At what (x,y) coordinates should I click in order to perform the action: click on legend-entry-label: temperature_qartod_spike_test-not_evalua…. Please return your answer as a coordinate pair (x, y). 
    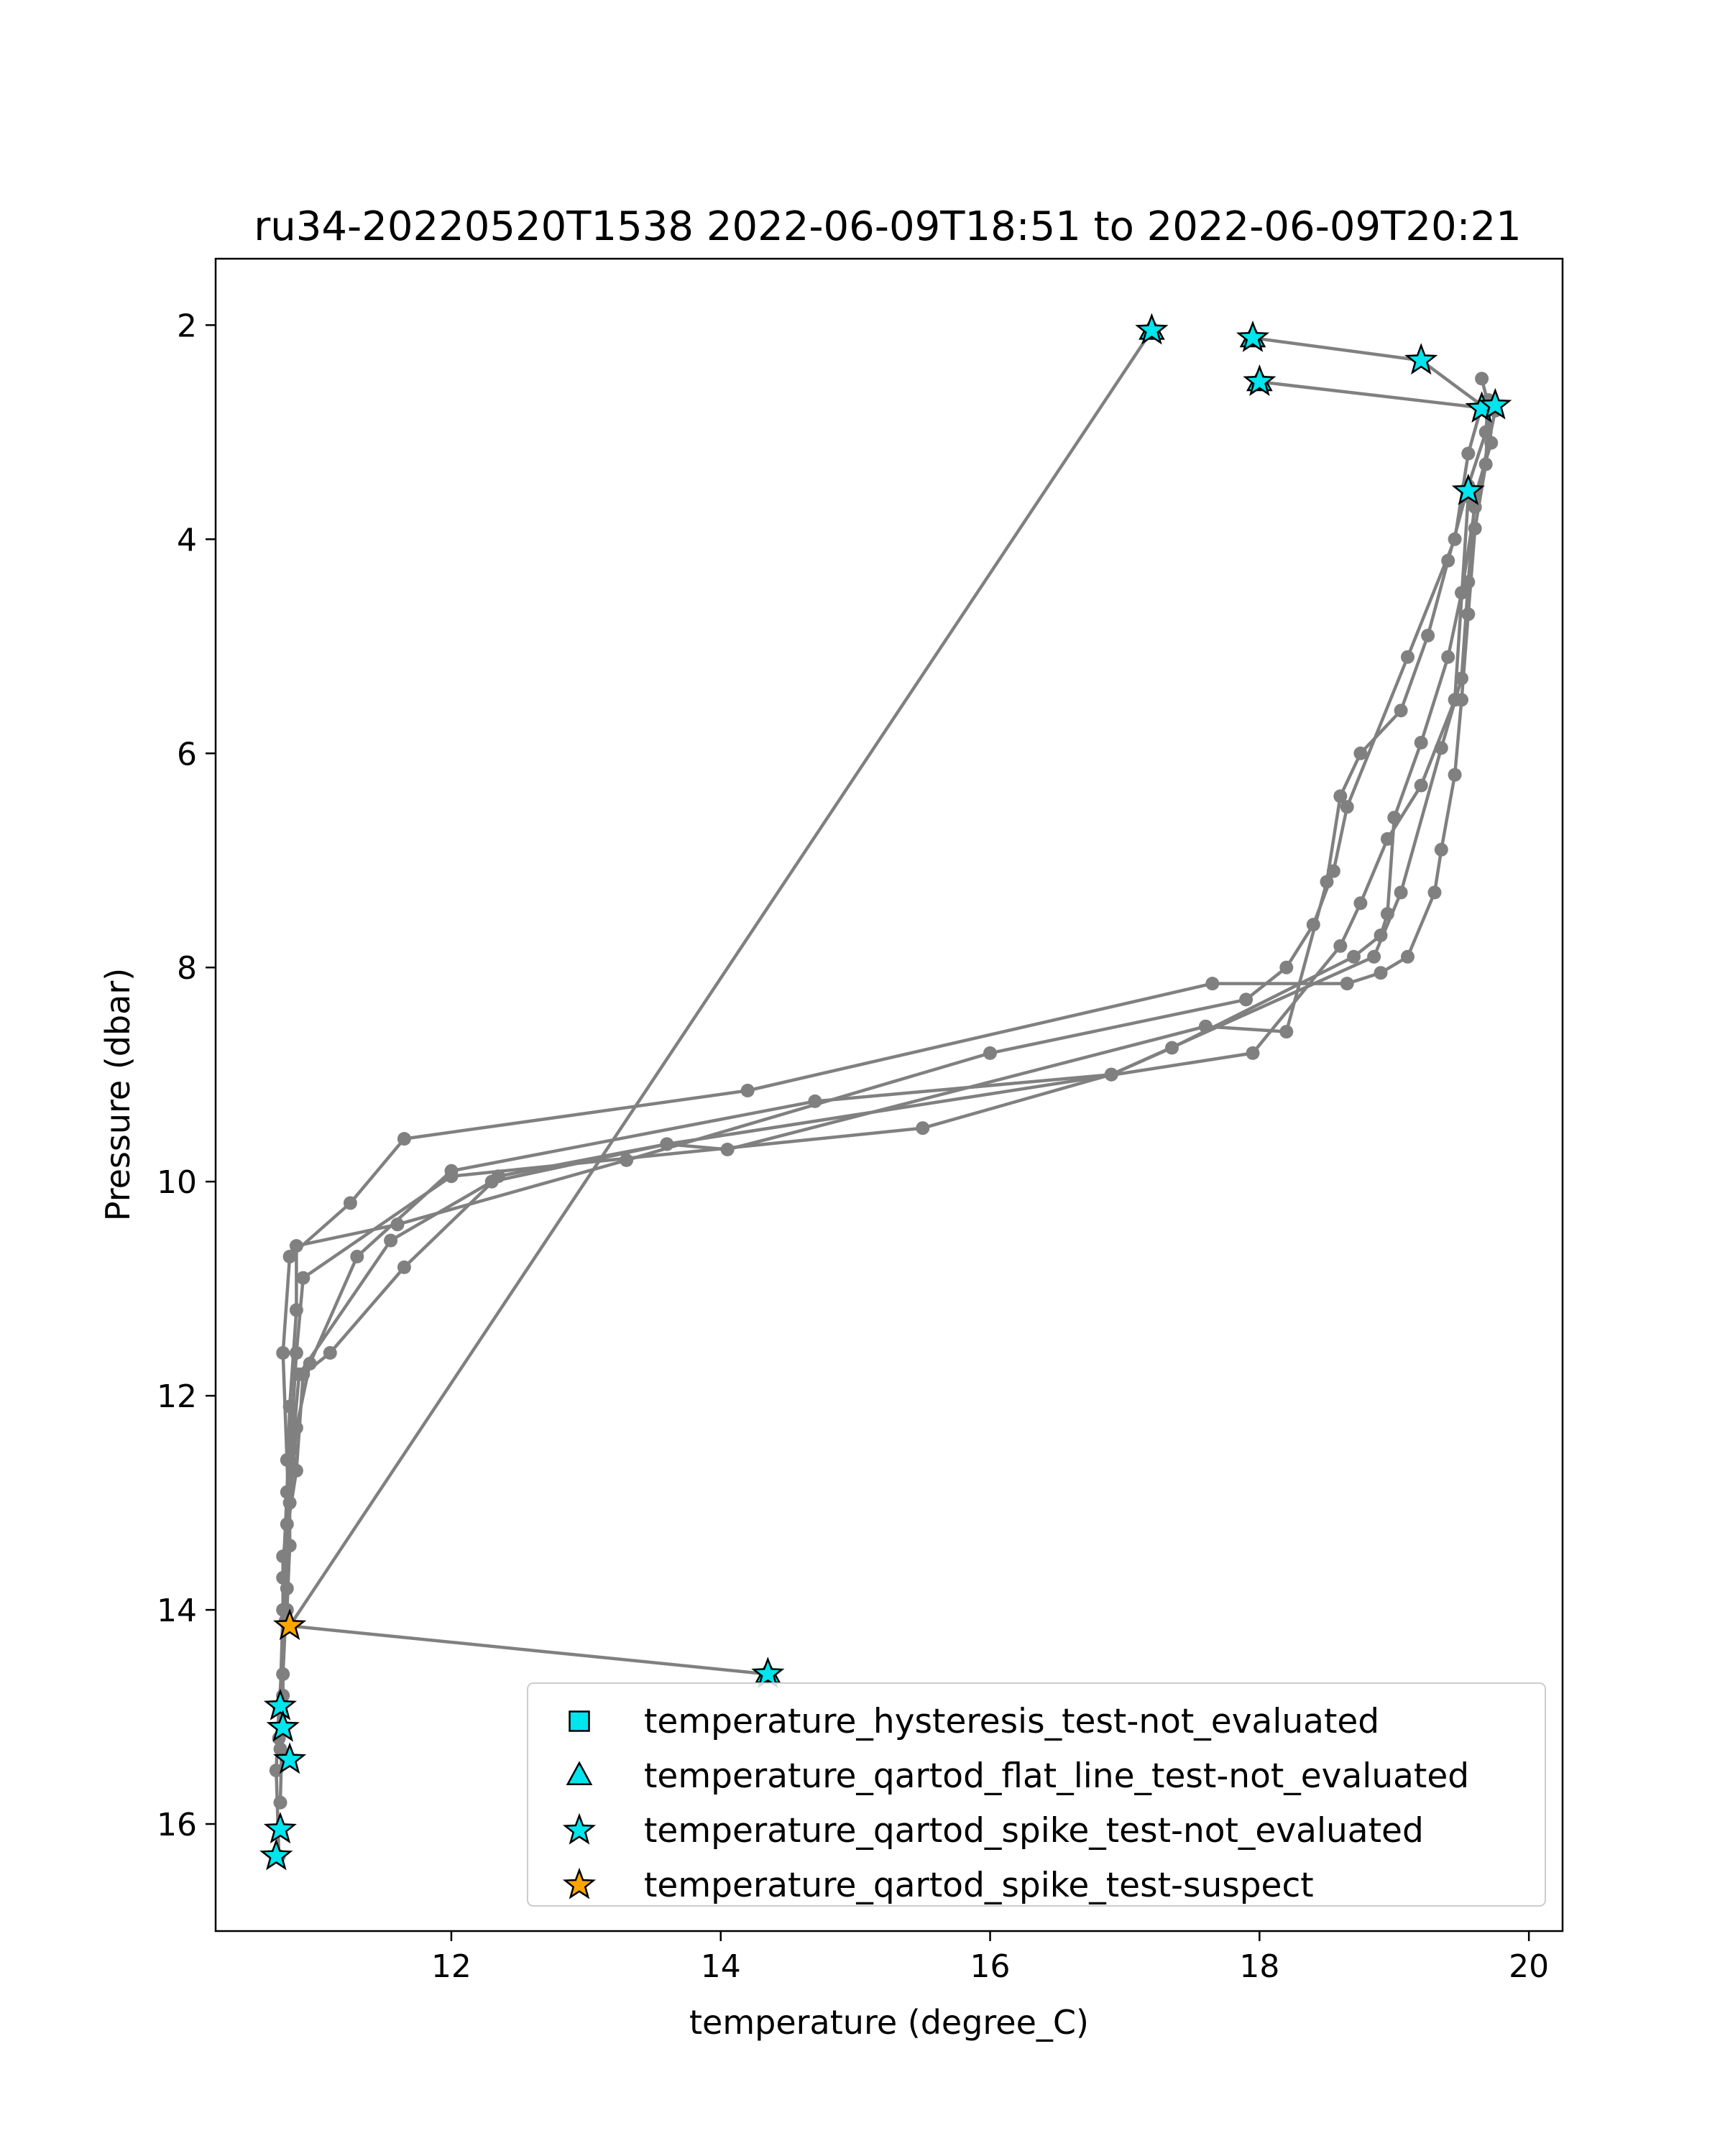
    Looking at the image, I should click on (1034, 1831).